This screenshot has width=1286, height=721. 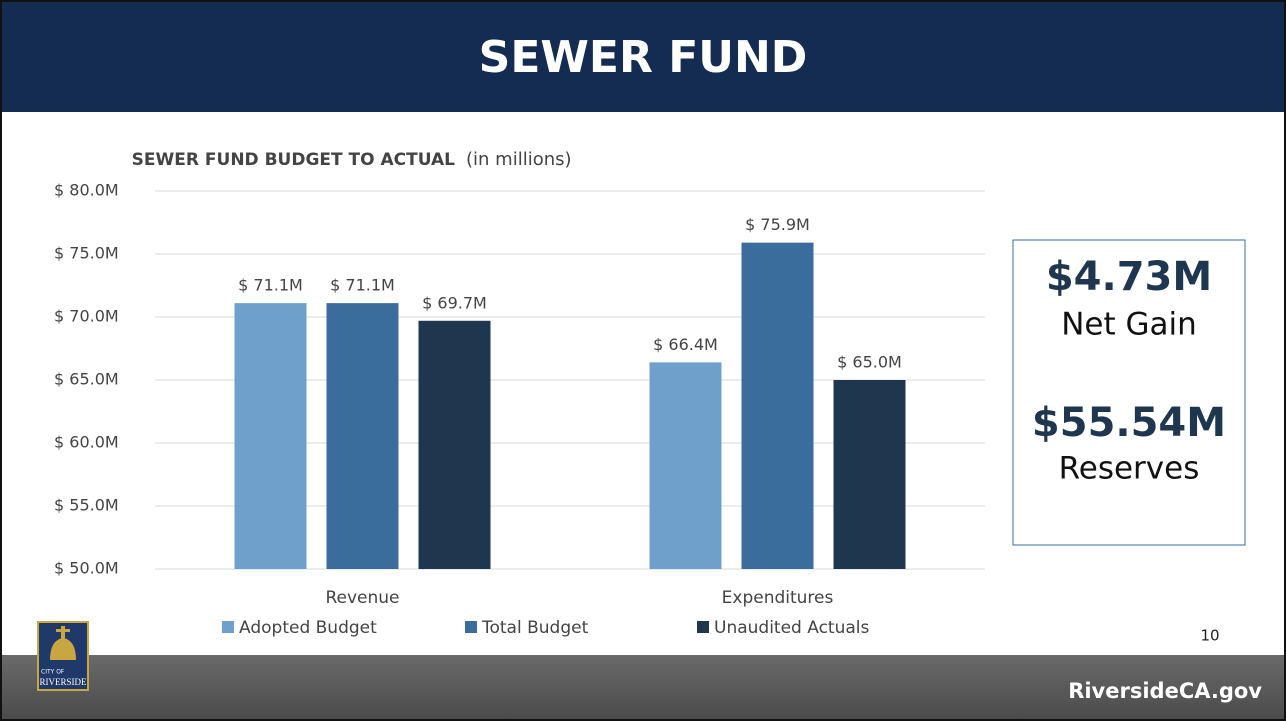 What do you see at coordinates (63, 630) in the screenshot?
I see `logo-cross-bar` at bounding box center [63, 630].